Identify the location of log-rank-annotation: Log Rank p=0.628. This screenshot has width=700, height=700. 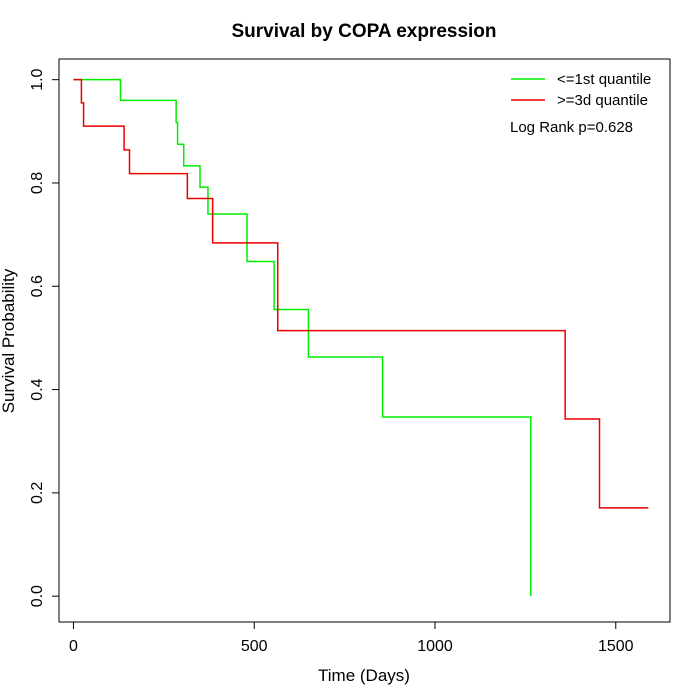
(571, 127).